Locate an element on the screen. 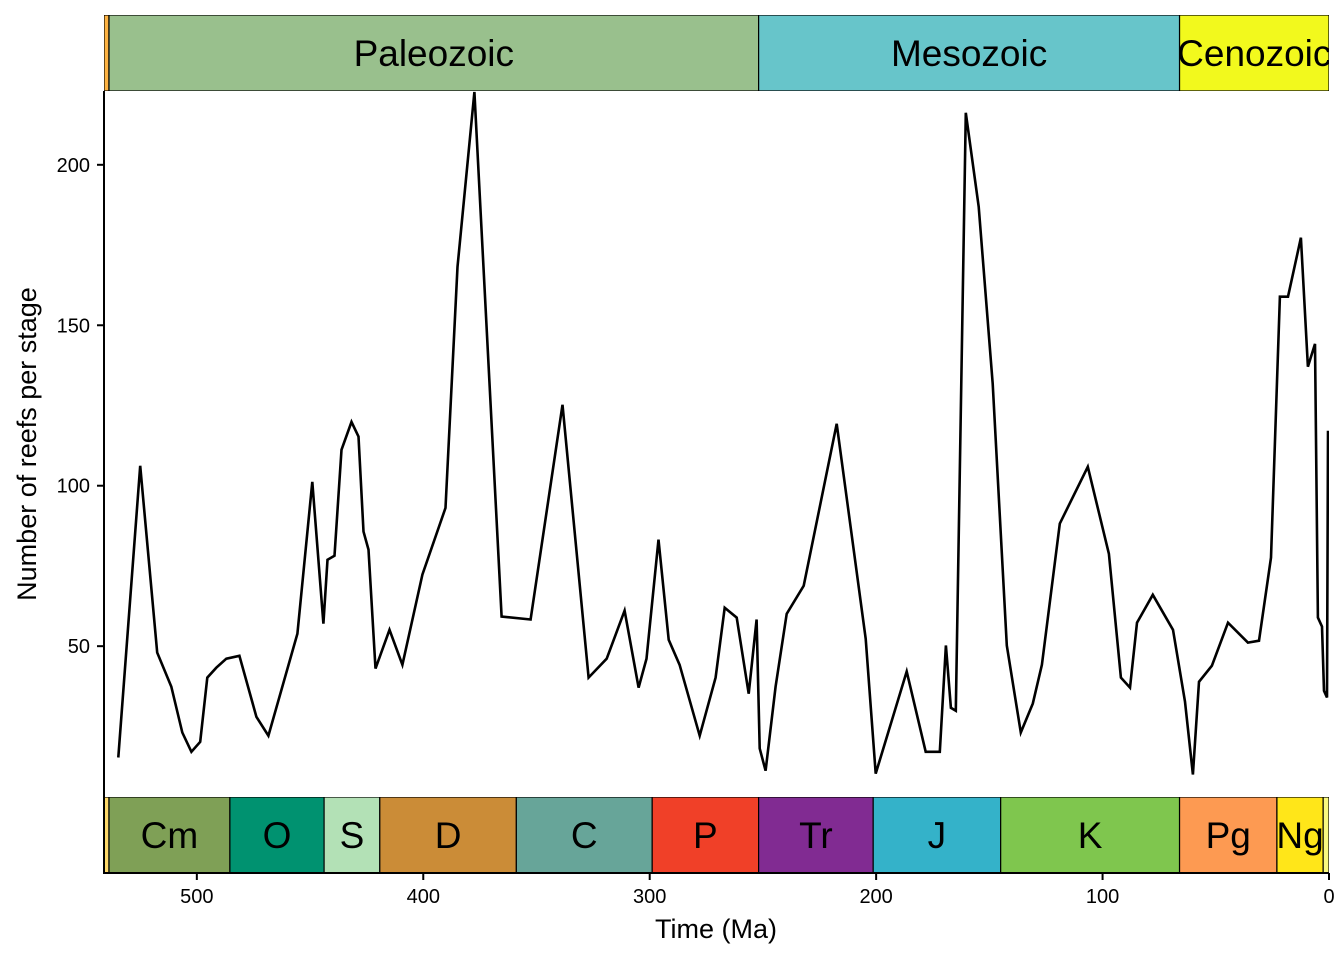  era-band: Paleozoic Mesozoic Cenozoic is located at coordinates (717, 53).